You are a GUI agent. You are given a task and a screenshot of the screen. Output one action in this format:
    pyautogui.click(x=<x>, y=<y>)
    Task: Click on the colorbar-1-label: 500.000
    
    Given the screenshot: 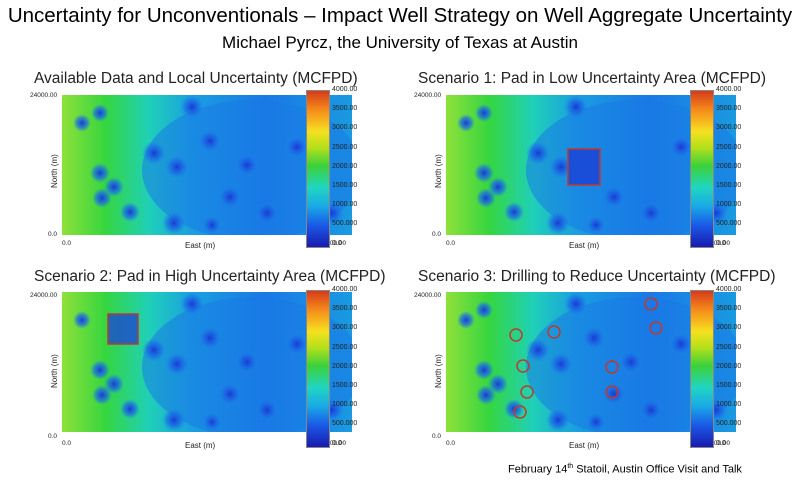 What is the action you would take?
    pyautogui.click(x=345, y=224)
    